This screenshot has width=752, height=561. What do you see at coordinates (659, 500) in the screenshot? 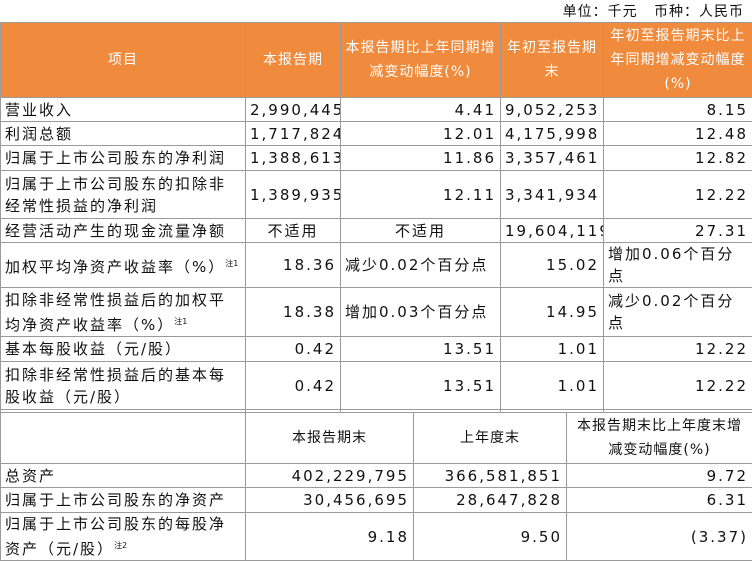
I see `cell: 6.31` at bounding box center [659, 500].